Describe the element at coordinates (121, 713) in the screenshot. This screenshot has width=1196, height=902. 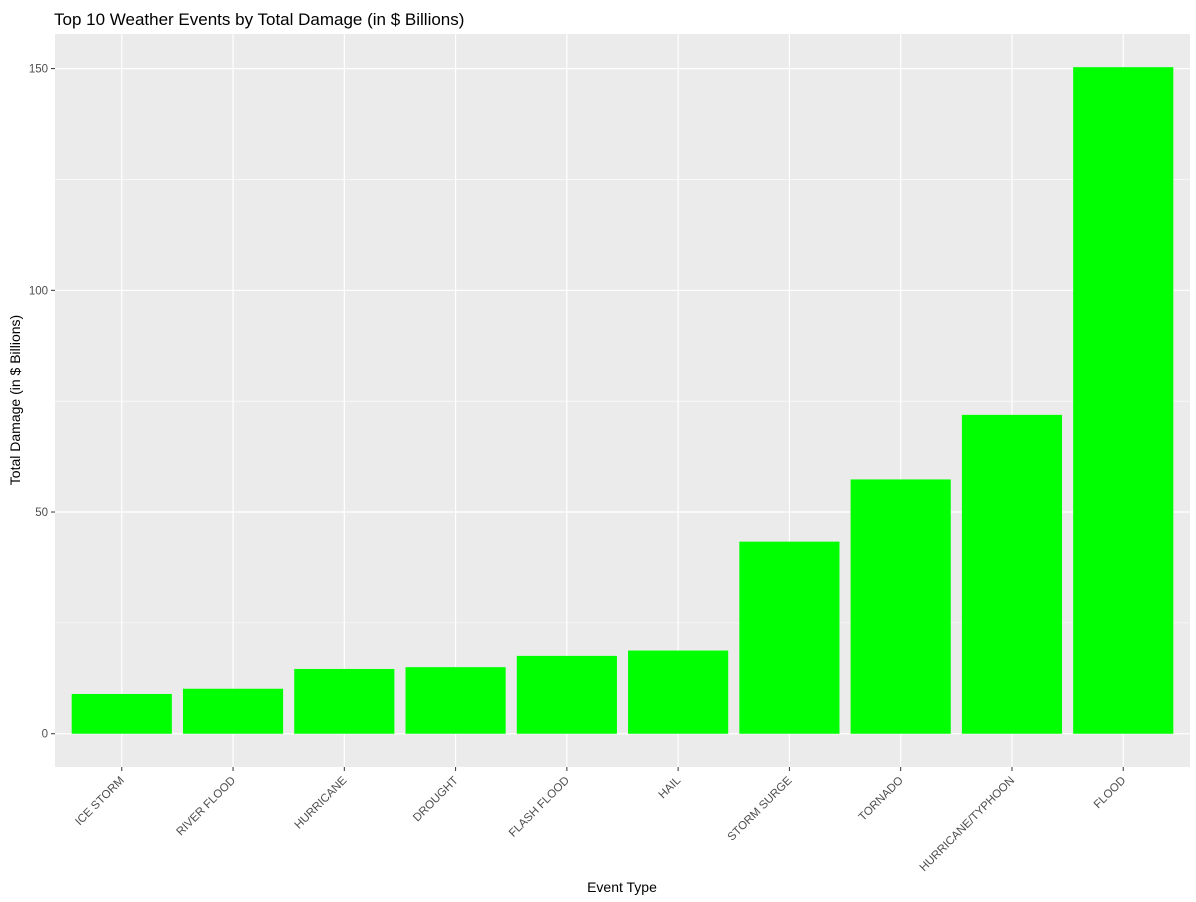
I see `bar-ice-storm` at that location.